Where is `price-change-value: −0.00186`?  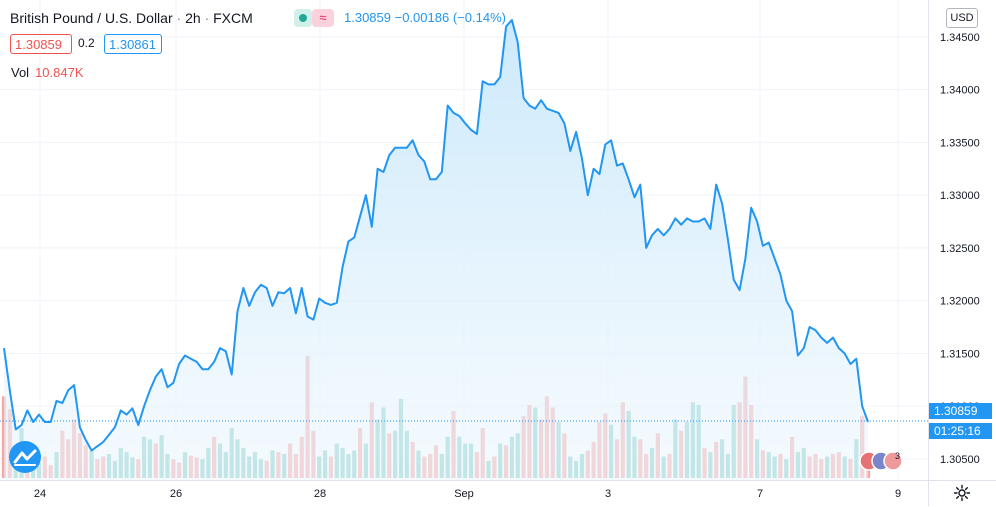 price-change-value: −0.00186 is located at coordinates (422, 17).